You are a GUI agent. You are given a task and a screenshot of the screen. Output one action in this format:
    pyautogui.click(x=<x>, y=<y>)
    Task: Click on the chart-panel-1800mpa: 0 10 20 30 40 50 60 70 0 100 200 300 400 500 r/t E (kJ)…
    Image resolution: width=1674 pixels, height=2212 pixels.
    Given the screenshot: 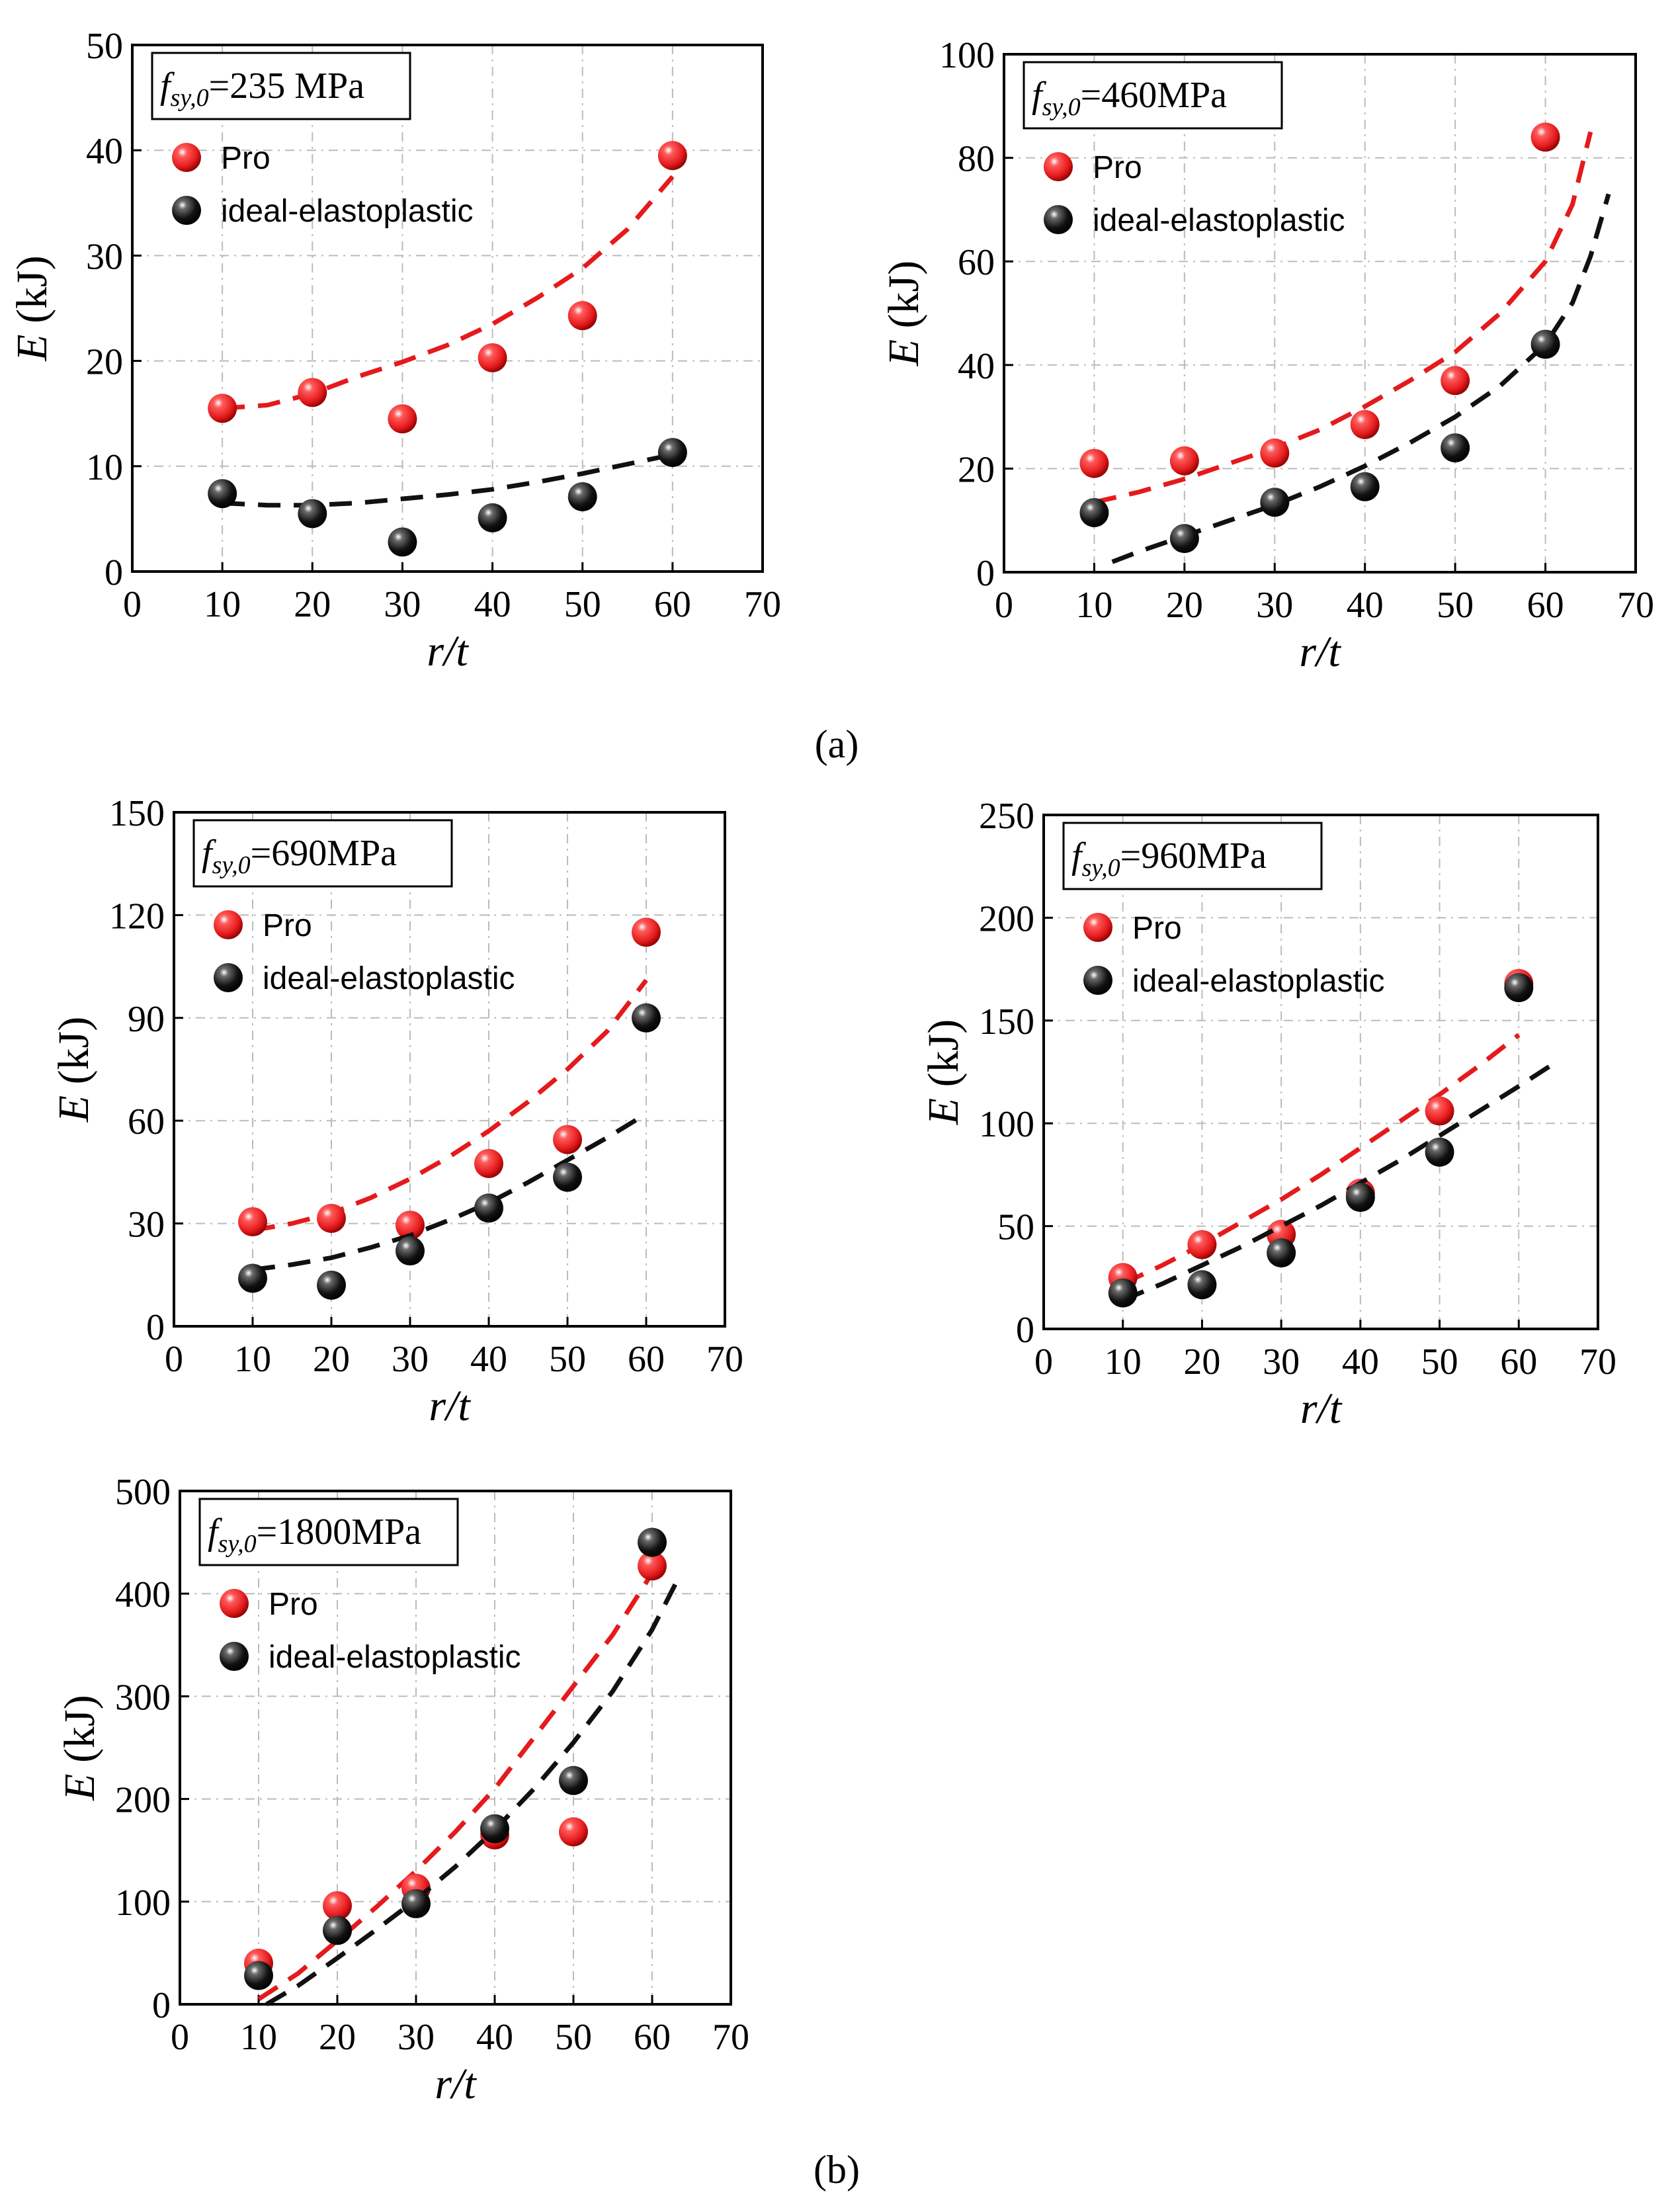 What is the action you would take?
    pyautogui.click(x=403, y=1790)
    